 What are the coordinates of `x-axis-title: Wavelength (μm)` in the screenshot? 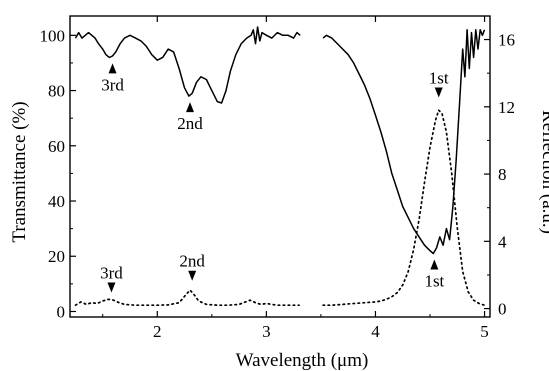 It's located at (302, 360).